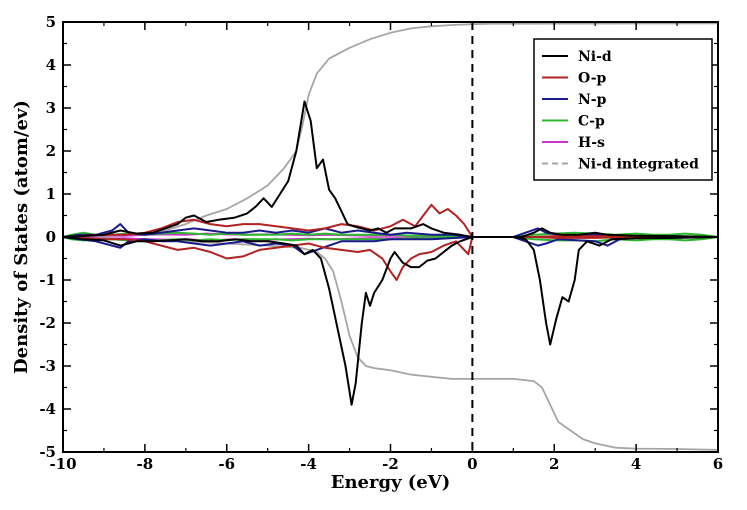  What do you see at coordinates (51, 65) in the screenshot?
I see `y-tick-label: 4` at bounding box center [51, 65].